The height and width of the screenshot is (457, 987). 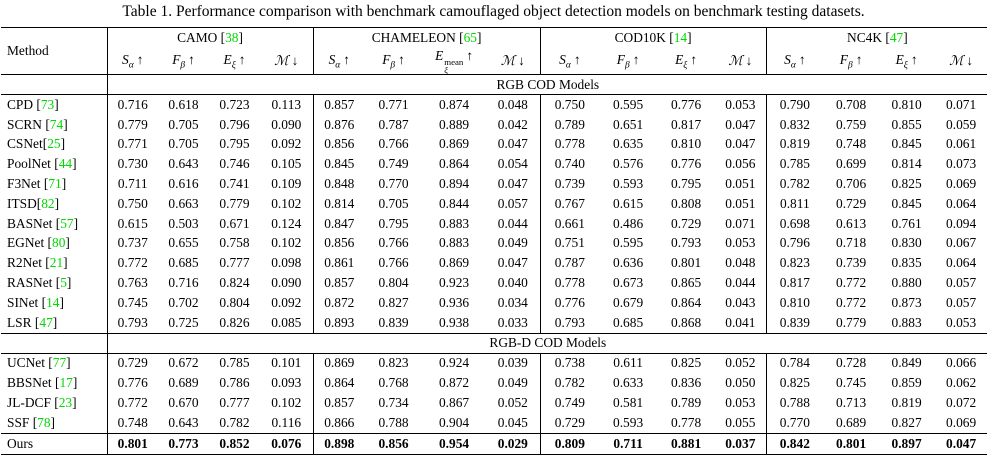 What do you see at coordinates (339, 323) in the screenshot?
I see `value-cell: 0.893` at bounding box center [339, 323].